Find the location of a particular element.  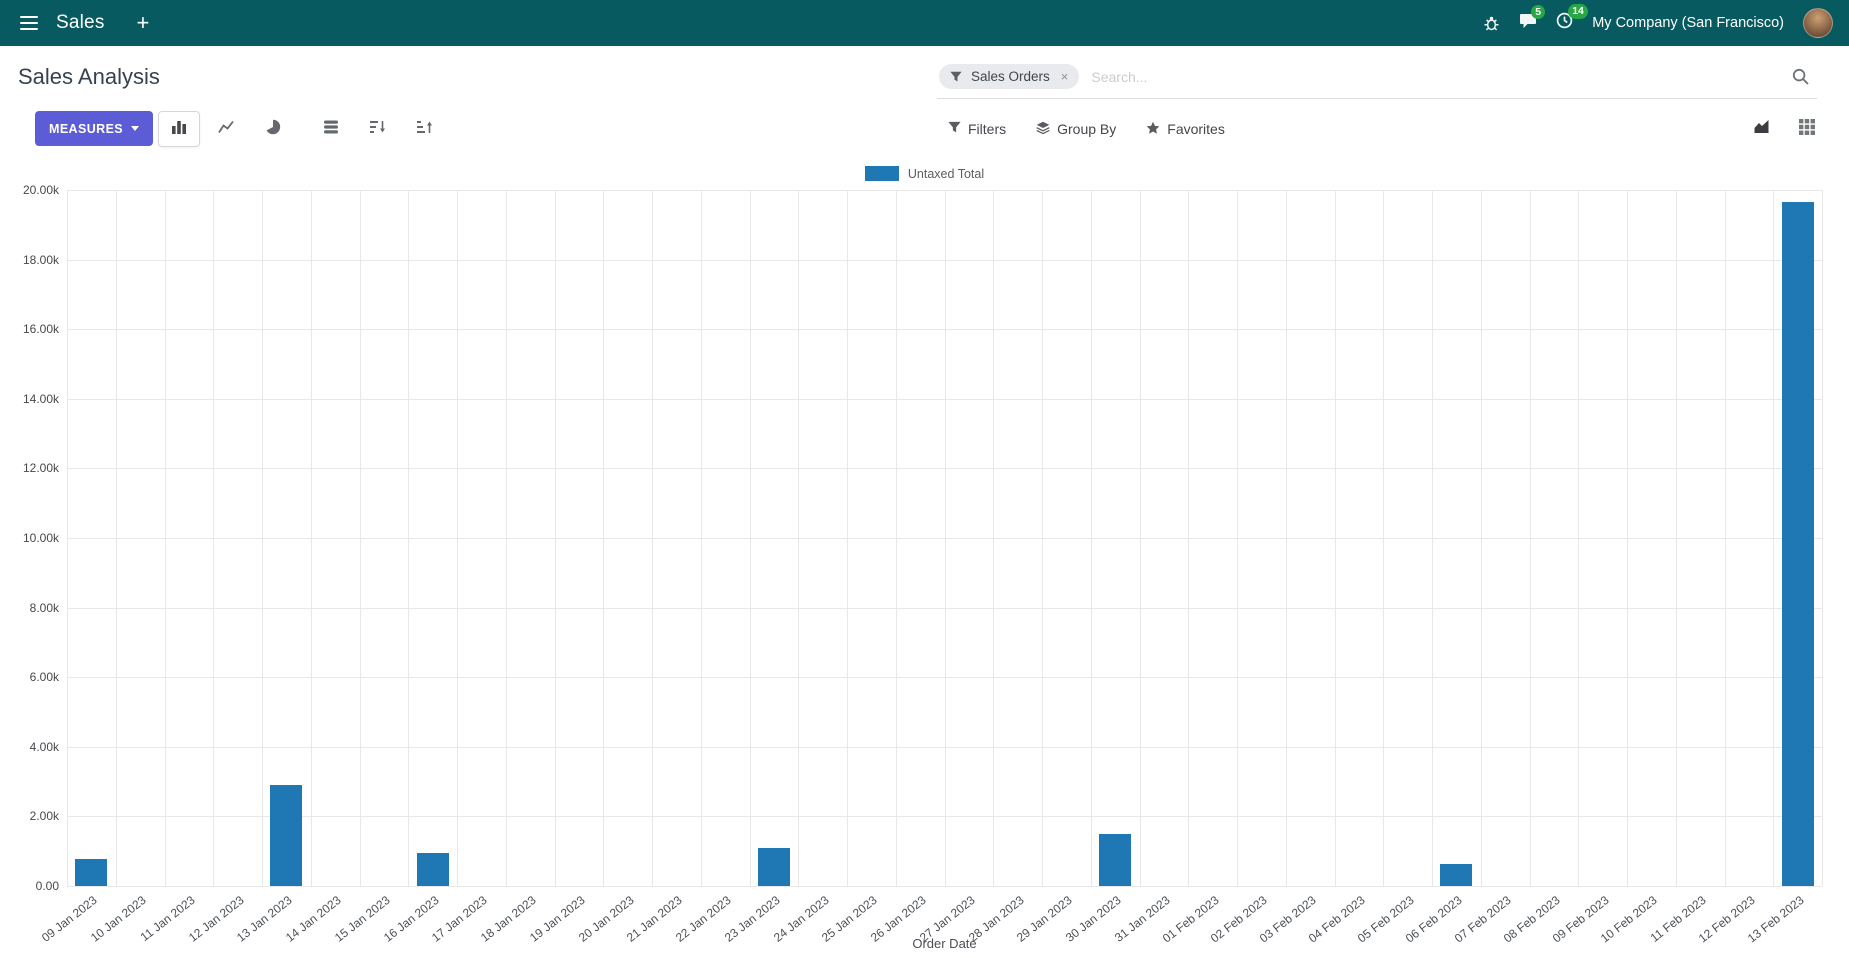

search-bar: Sales Orders × is located at coordinates (1377, 80).